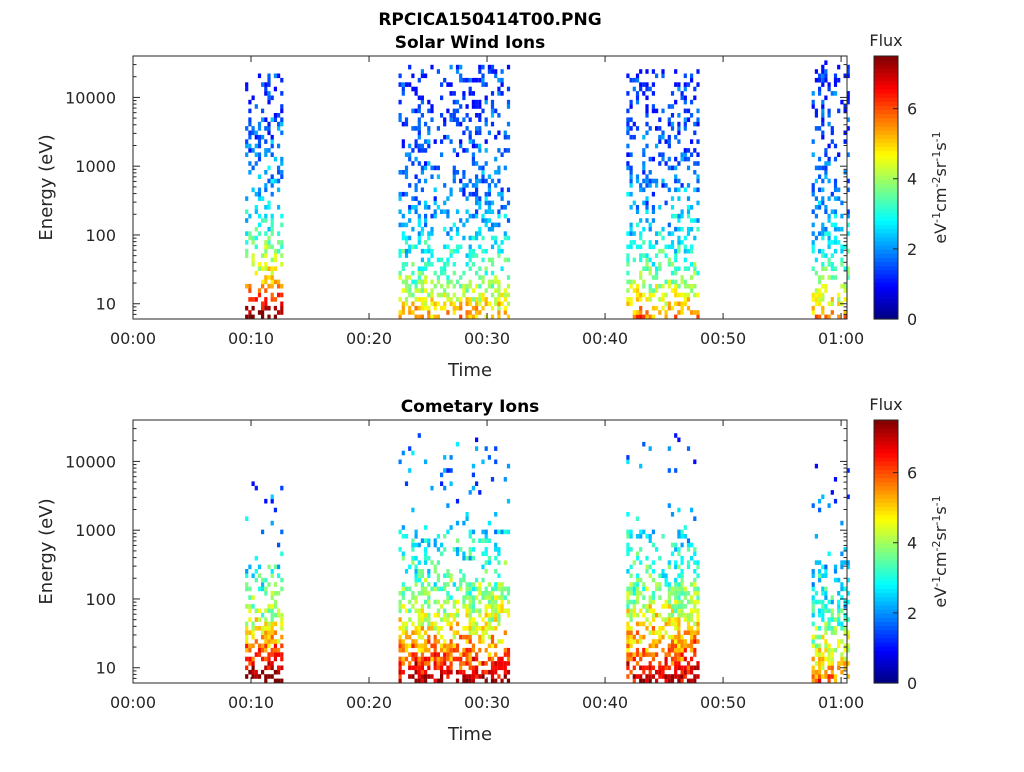 This screenshot has width=1024, height=772. What do you see at coordinates (133, 338) in the screenshot?
I see `x-tick-label: 00:00` at bounding box center [133, 338].